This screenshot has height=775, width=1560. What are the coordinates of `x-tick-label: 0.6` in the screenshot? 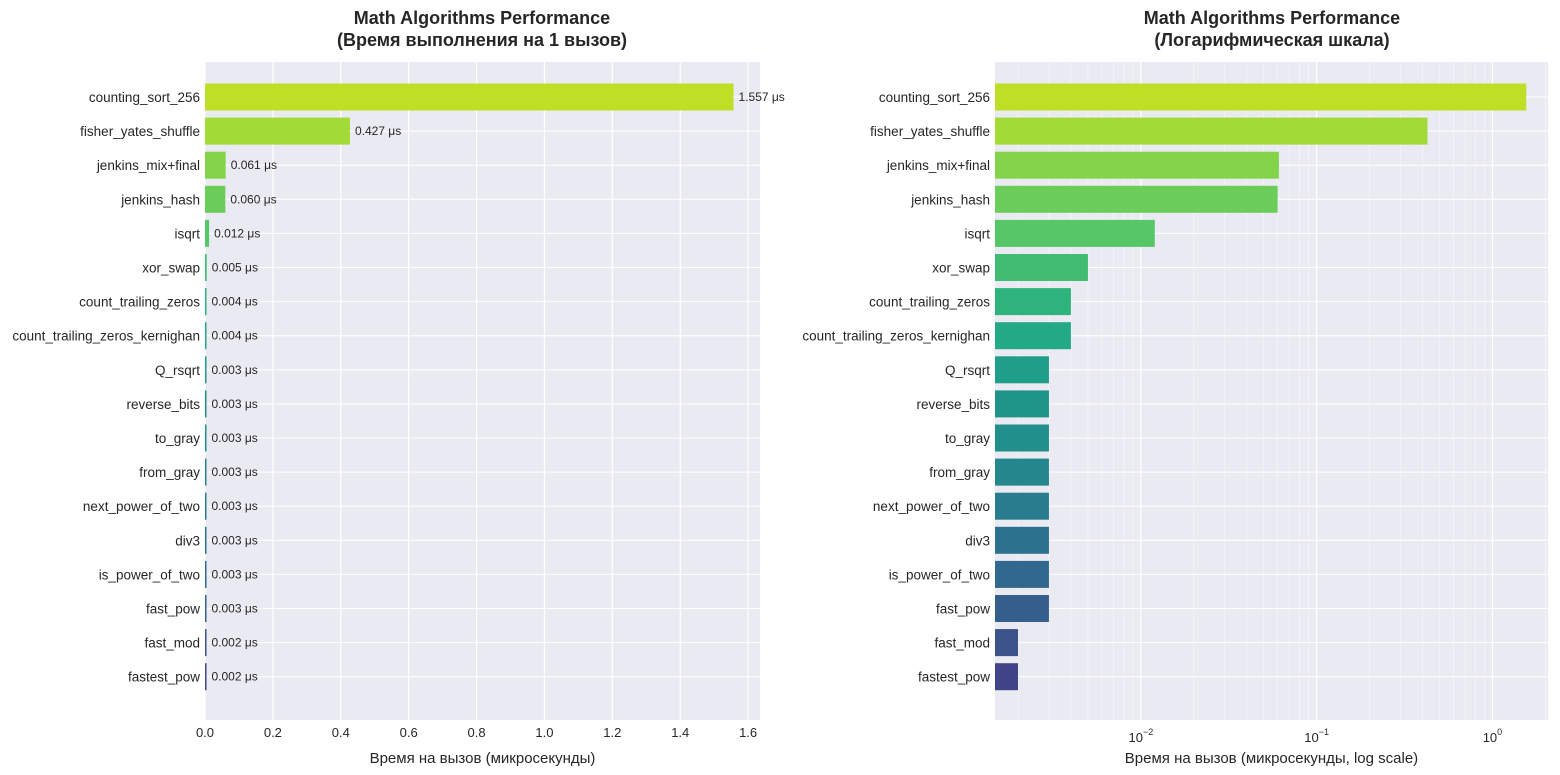 It's located at (409, 732).